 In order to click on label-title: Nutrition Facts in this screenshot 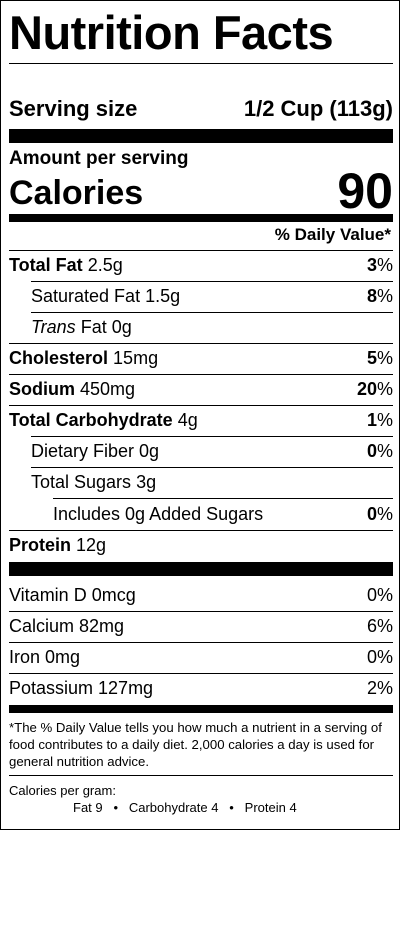, I will do `click(171, 32)`.